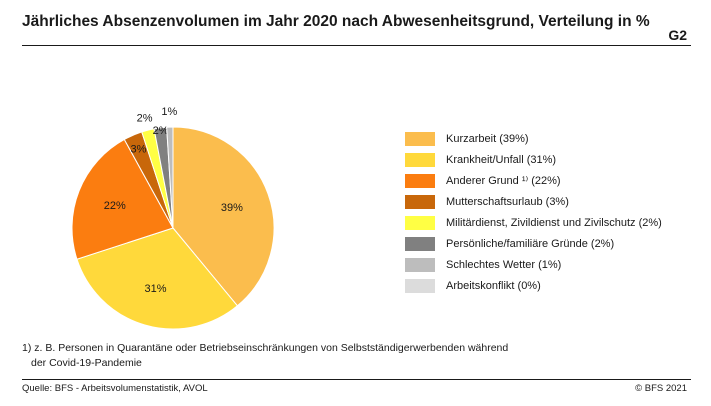  Describe the element at coordinates (507, 201) in the screenshot. I see `legend-label: Mutterschaftsurlaub (3%)` at that location.